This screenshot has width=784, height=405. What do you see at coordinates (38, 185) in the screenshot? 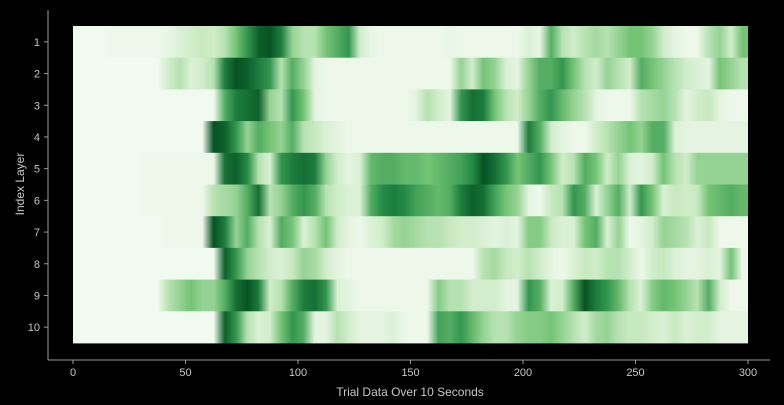
I see `y-ticks: 1 2 3 4 5 6 7 8 9 10` at bounding box center [38, 185].